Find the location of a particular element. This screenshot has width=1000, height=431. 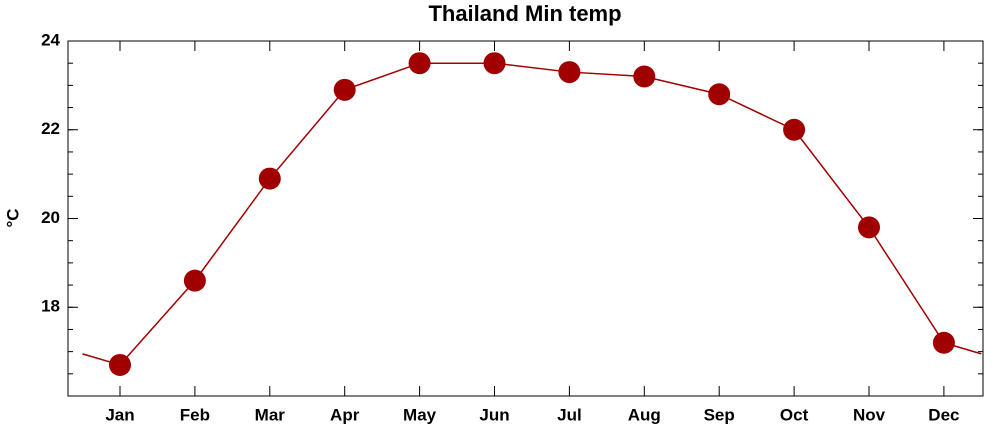

x-tick-label: Aug is located at coordinates (644, 414).